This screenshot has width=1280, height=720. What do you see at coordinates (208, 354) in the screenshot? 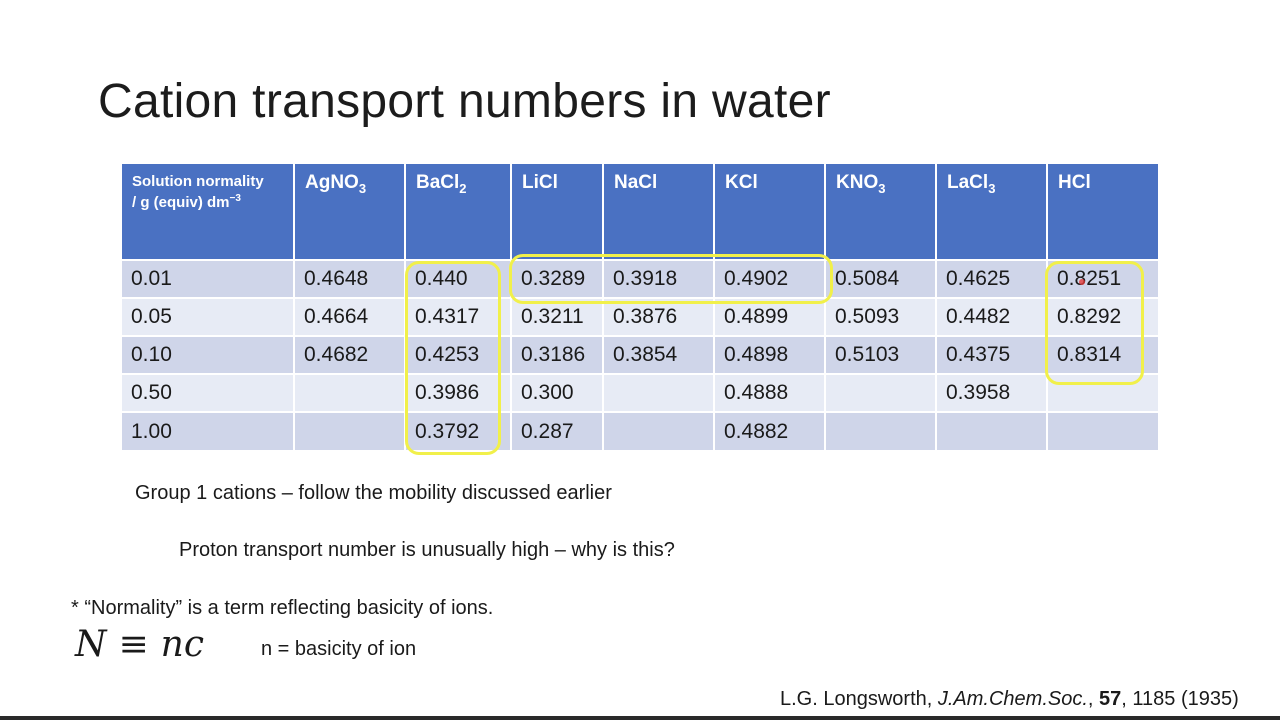
I see `table-cell: 0.10` at bounding box center [208, 354].